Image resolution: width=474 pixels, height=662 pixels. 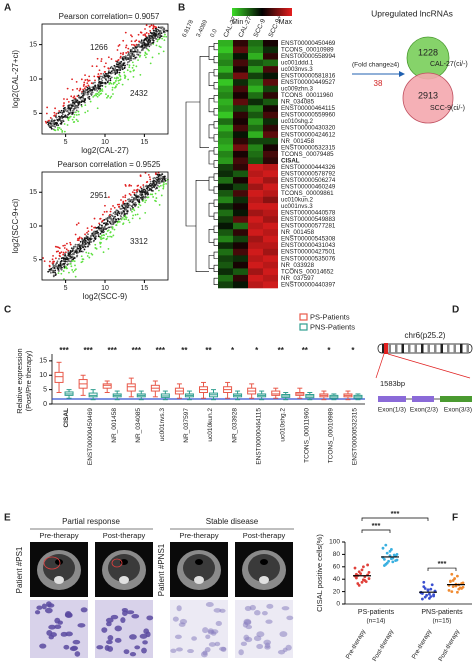 I want to click on row-label: NR_033928, so click(x=298, y=265).